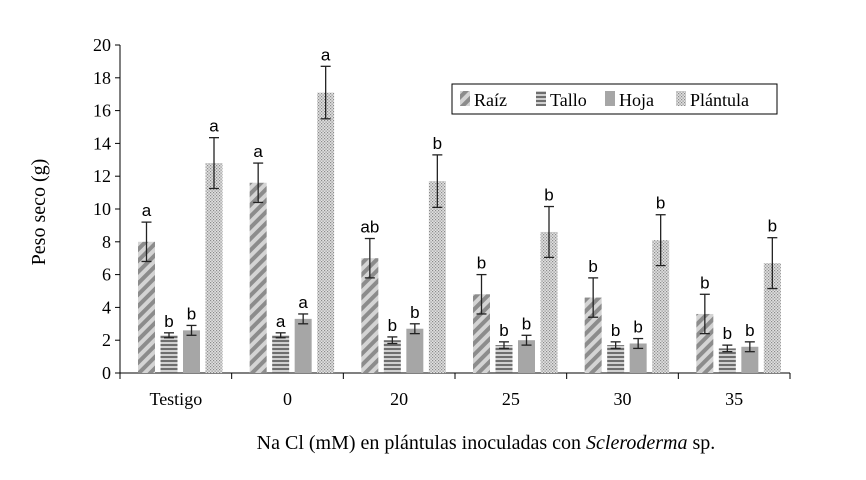  What do you see at coordinates (106, 373) in the screenshot?
I see `y-tick-label: 0` at bounding box center [106, 373].